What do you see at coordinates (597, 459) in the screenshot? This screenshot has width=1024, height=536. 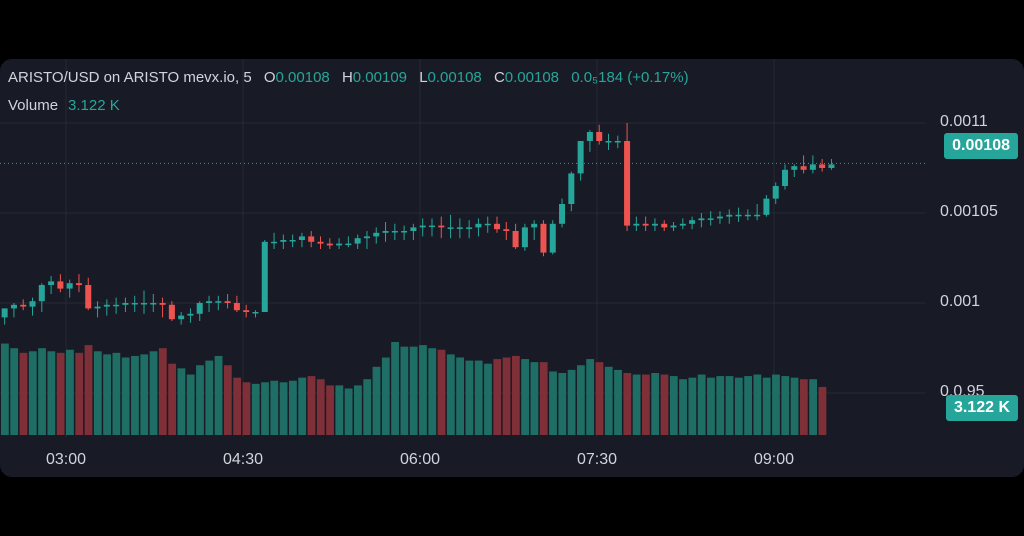 I see `x-tick-label: 07:30` at bounding box center [597, 459].